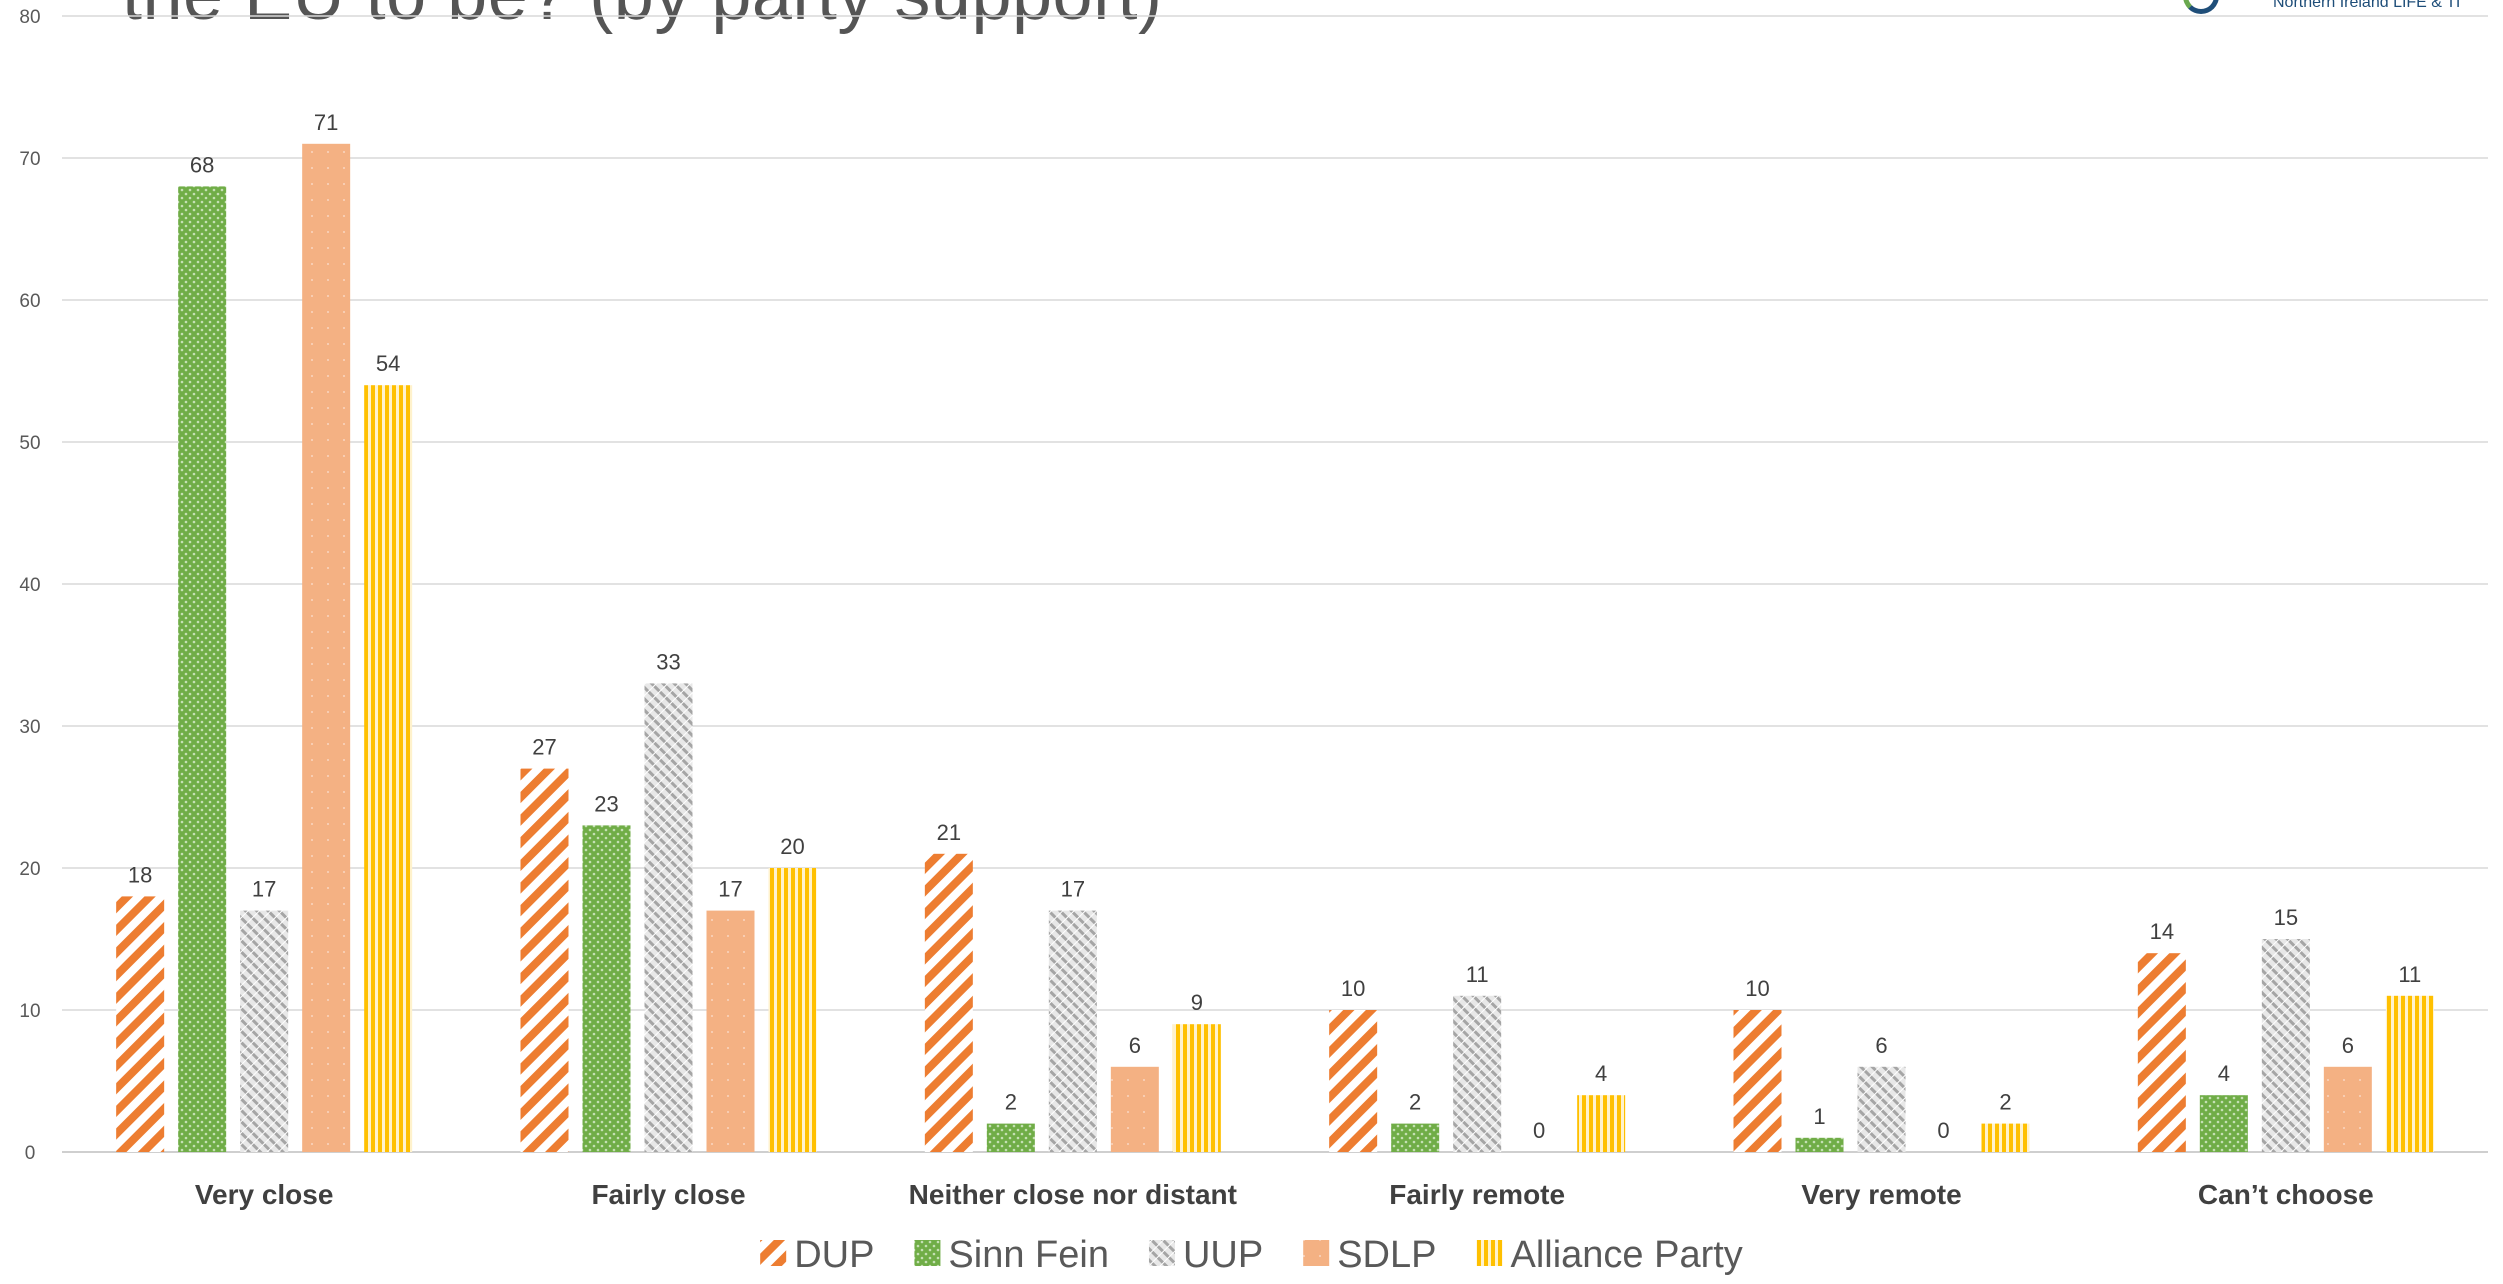 The image size is (2503, 1284). I want to click on data-label: 33, so click(668, 661).